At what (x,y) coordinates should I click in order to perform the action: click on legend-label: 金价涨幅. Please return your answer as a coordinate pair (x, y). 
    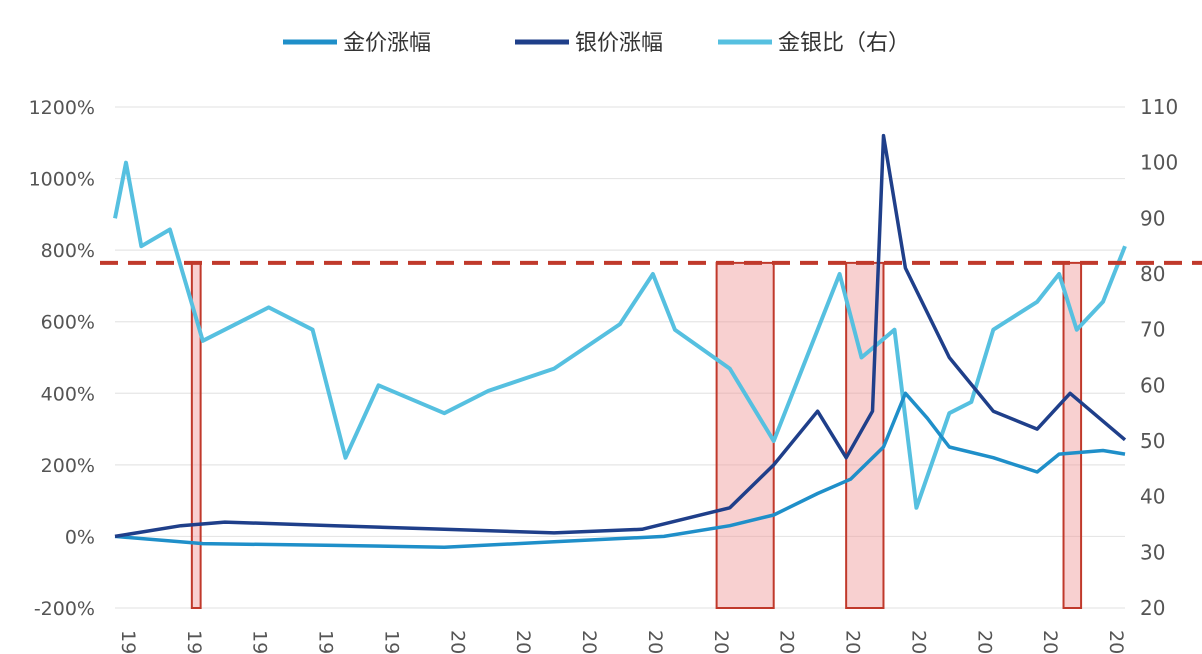
    Looking at the image, I should click on (387, 43).